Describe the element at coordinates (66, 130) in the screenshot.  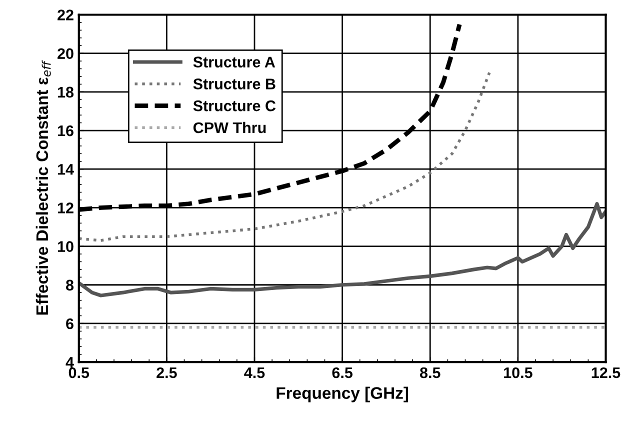
I see `y-tick-label: 16` at that location.